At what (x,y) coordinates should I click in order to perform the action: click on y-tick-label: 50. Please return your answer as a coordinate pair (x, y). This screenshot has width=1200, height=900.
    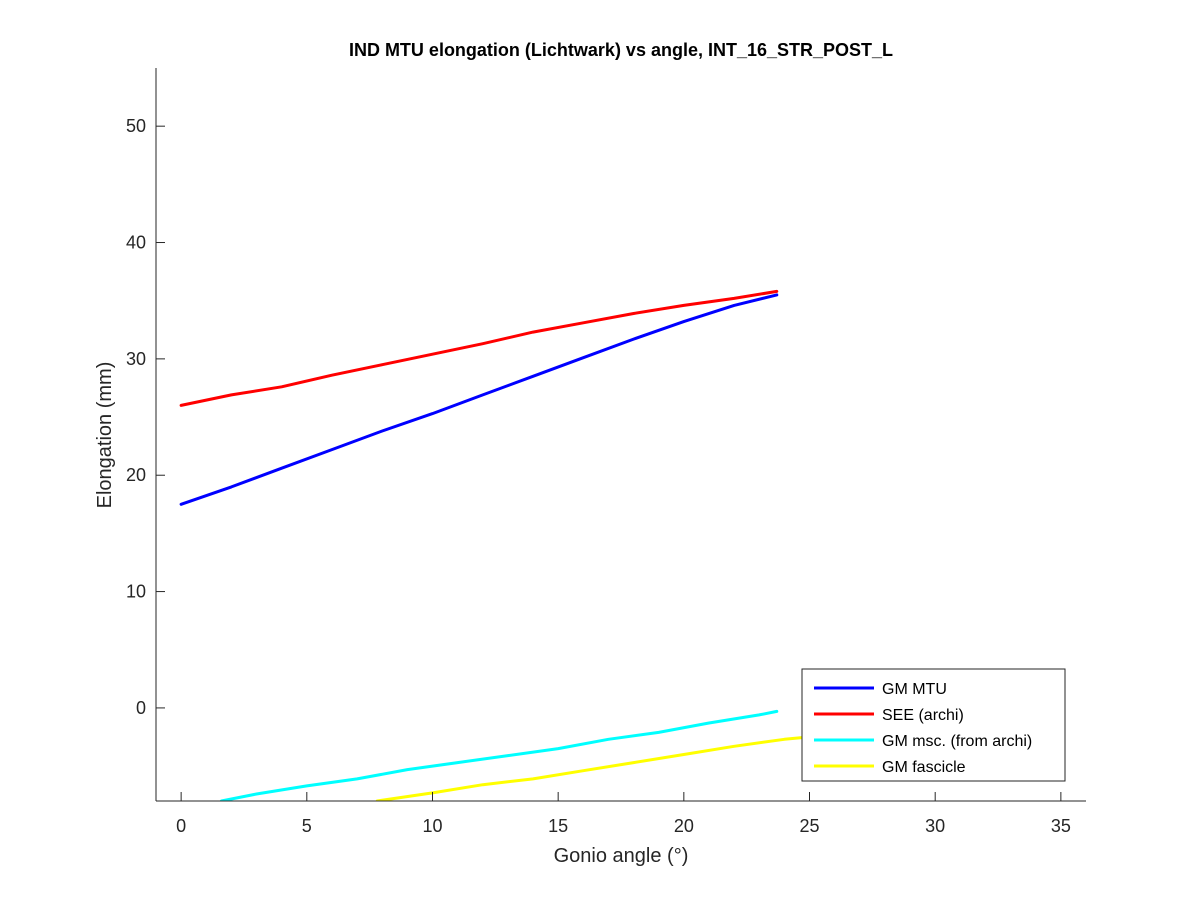
    Looking at the image, I should click on (136, 126).